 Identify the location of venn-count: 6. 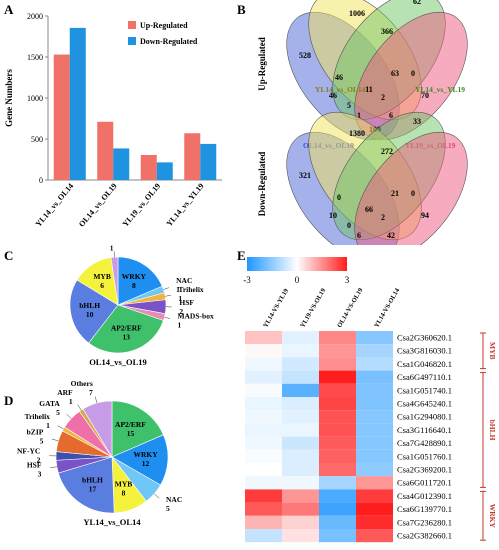
(391, 115).